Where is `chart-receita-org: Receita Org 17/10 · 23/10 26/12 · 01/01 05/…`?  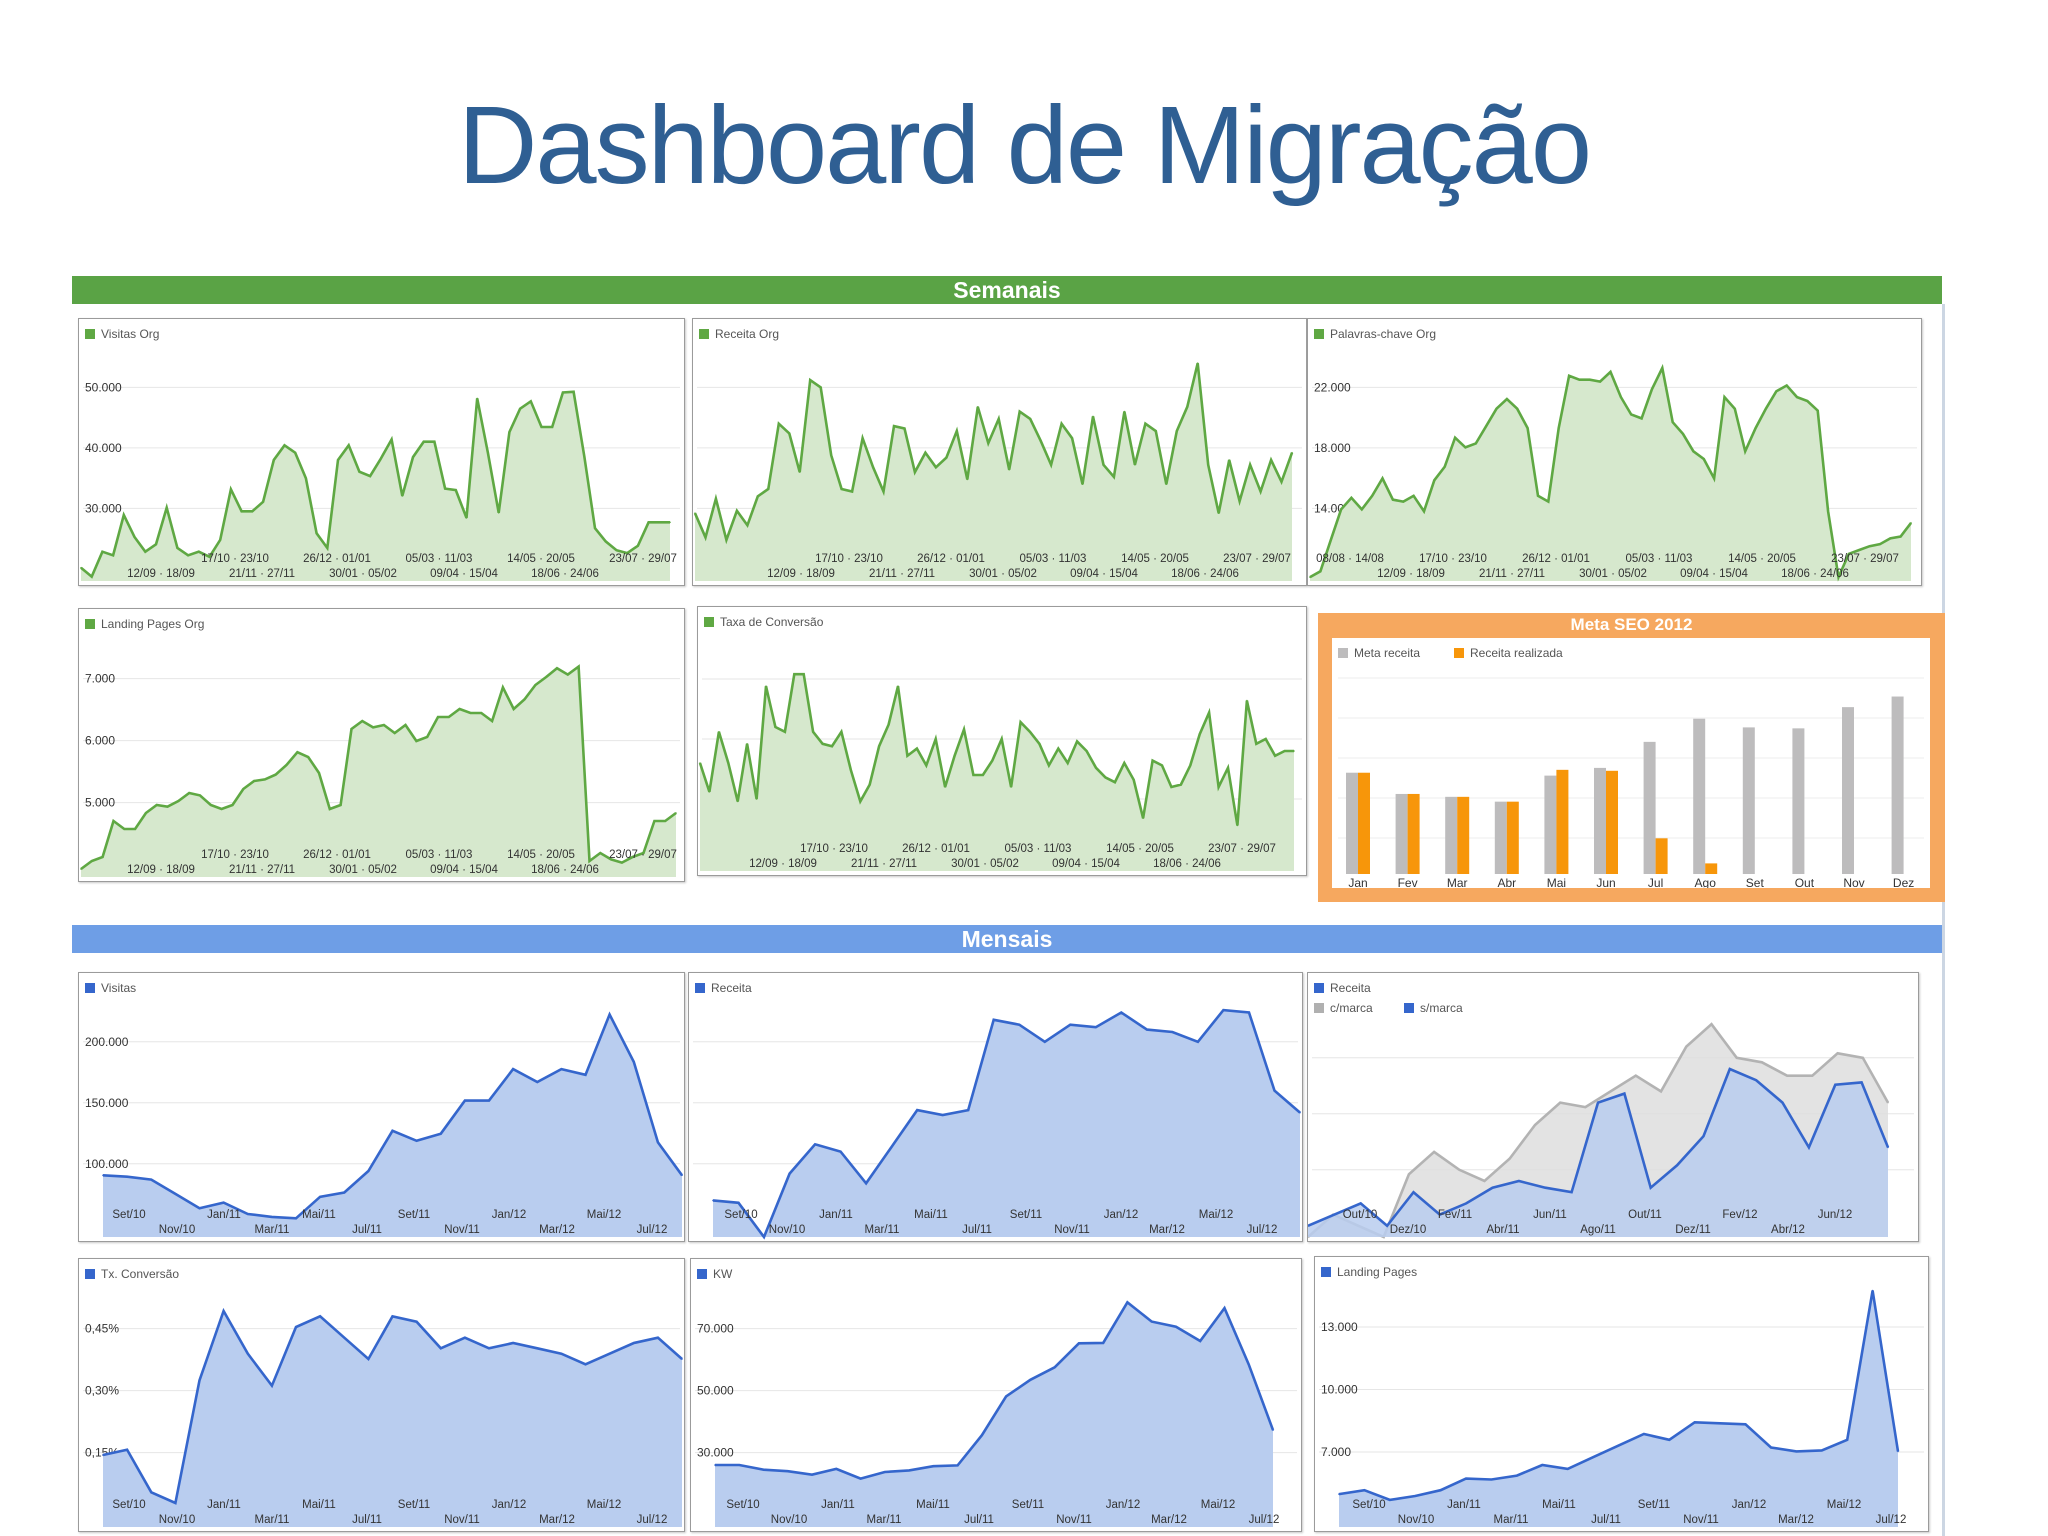 chart-receita-org: Receita Org 17/10 · 23/10 26/12 · 01/01 05/… is located at coordinates (999, 452).